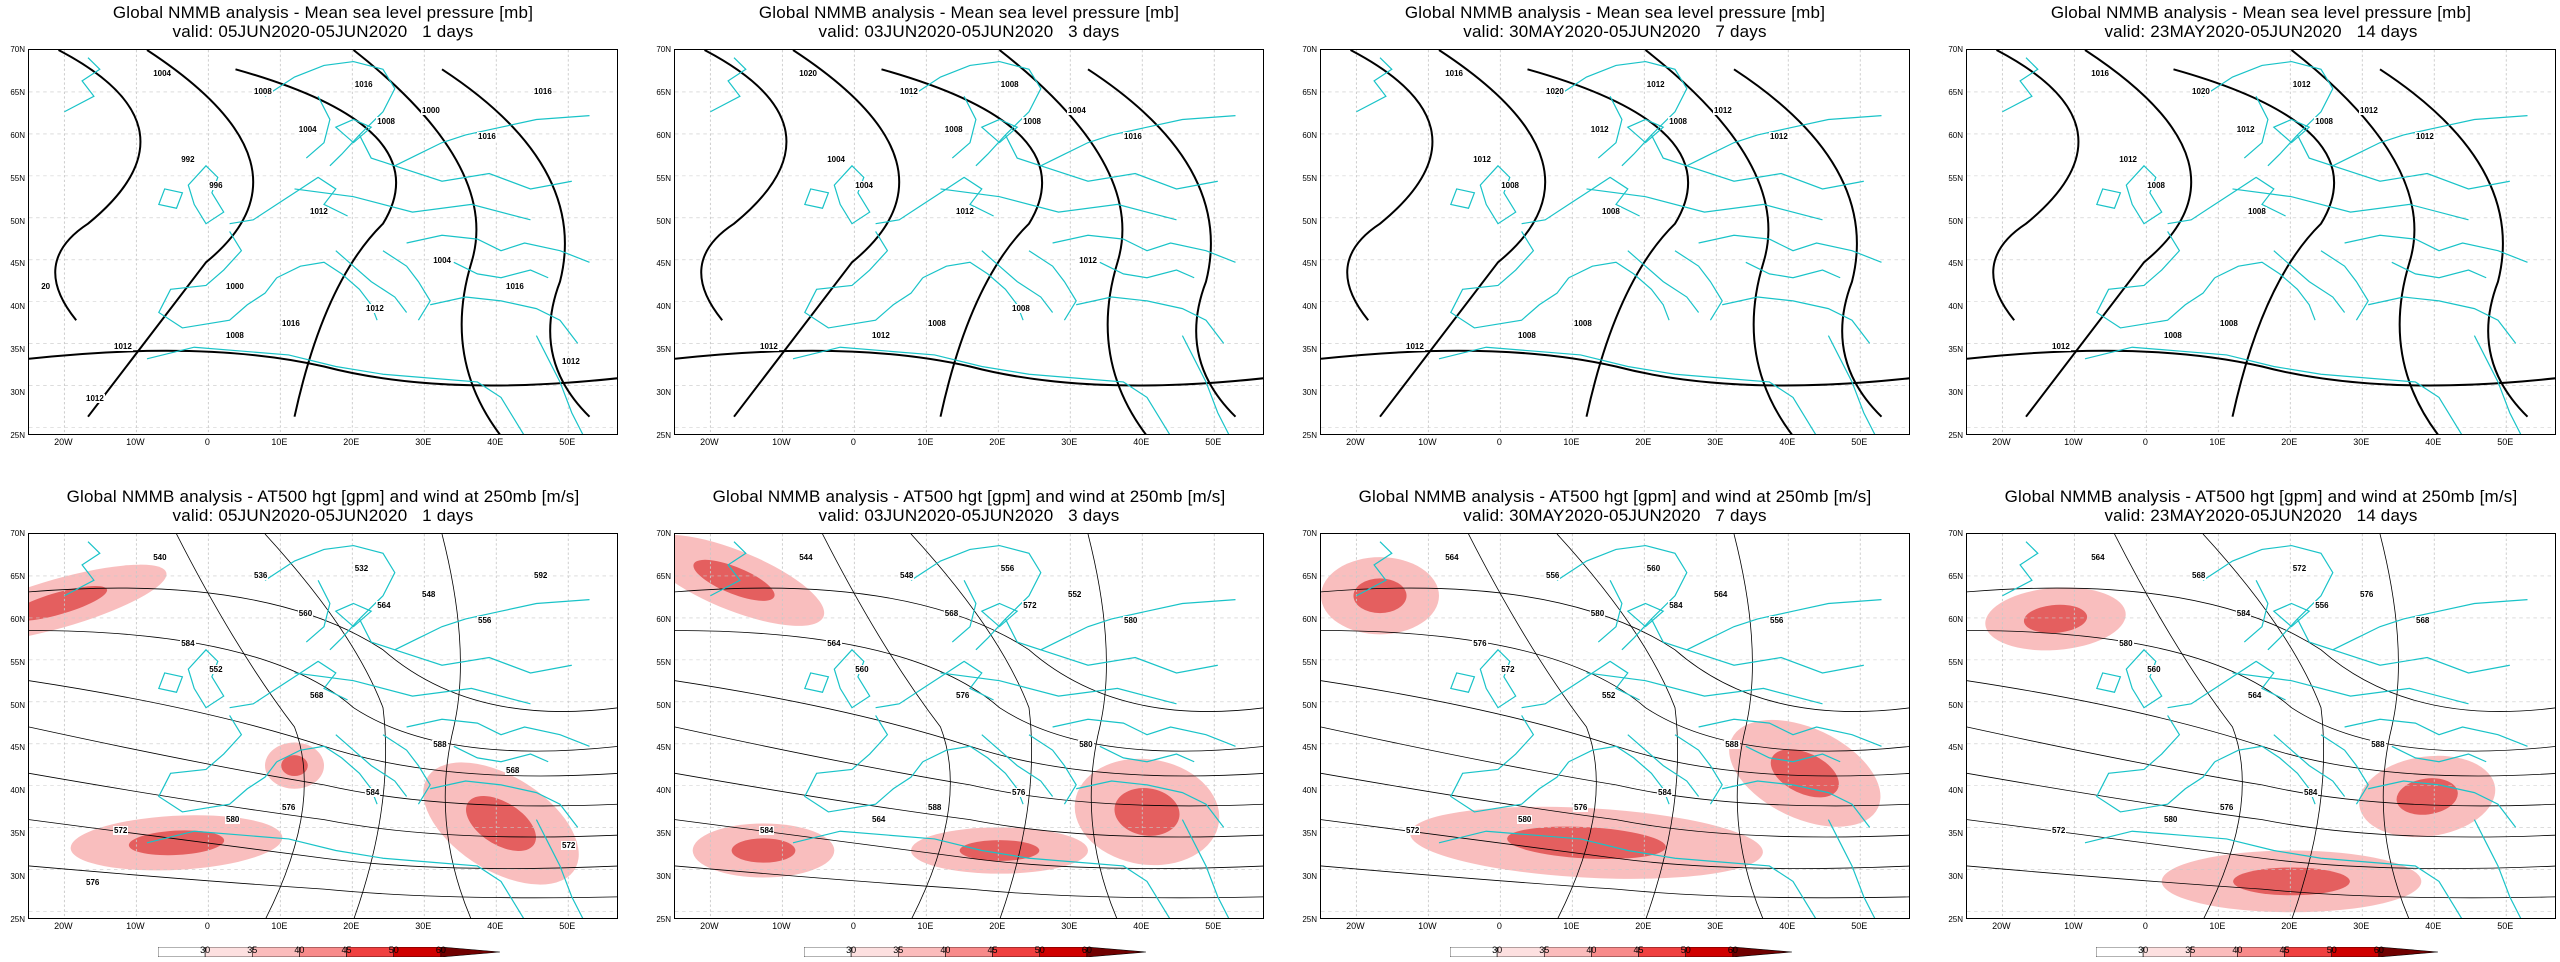  Describe the element at coordinates (1685, 950) in the screenshot. I see `colorbar-tick-label: 50` at that location.